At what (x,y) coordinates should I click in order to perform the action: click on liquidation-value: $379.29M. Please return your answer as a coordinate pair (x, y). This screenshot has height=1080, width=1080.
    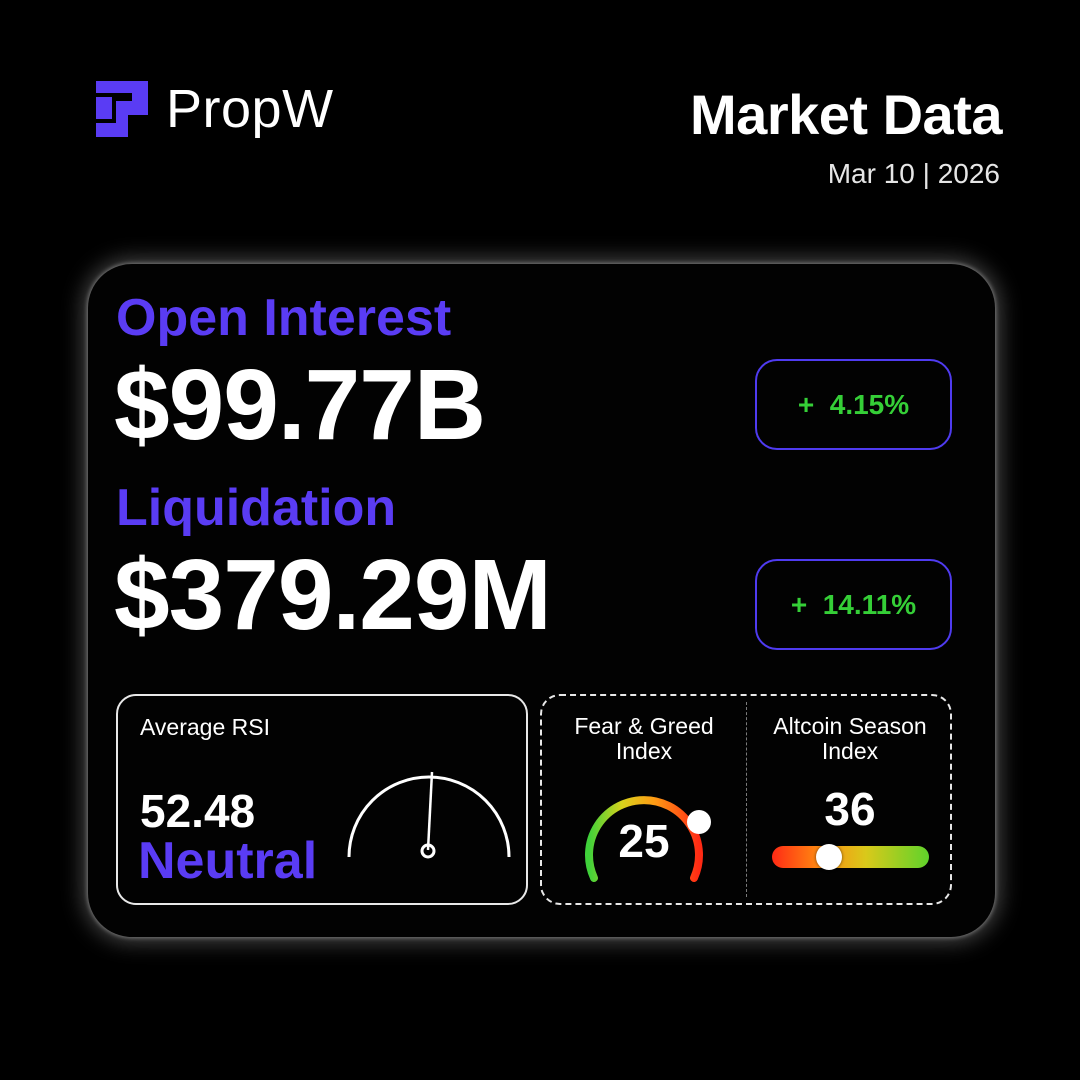
    Looking at the image, I should click on (333, 595).